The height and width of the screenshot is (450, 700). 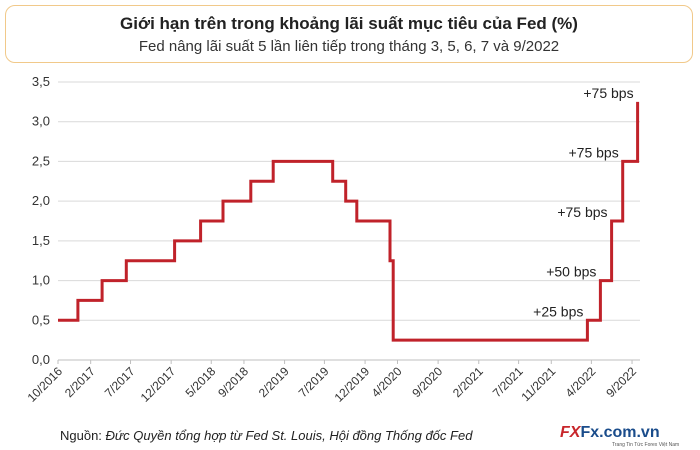 I want to click on fxcom-logo: FXFx.com.vn Trang Tin Tức Forex Việt Nam, so click(x=619, y=436).